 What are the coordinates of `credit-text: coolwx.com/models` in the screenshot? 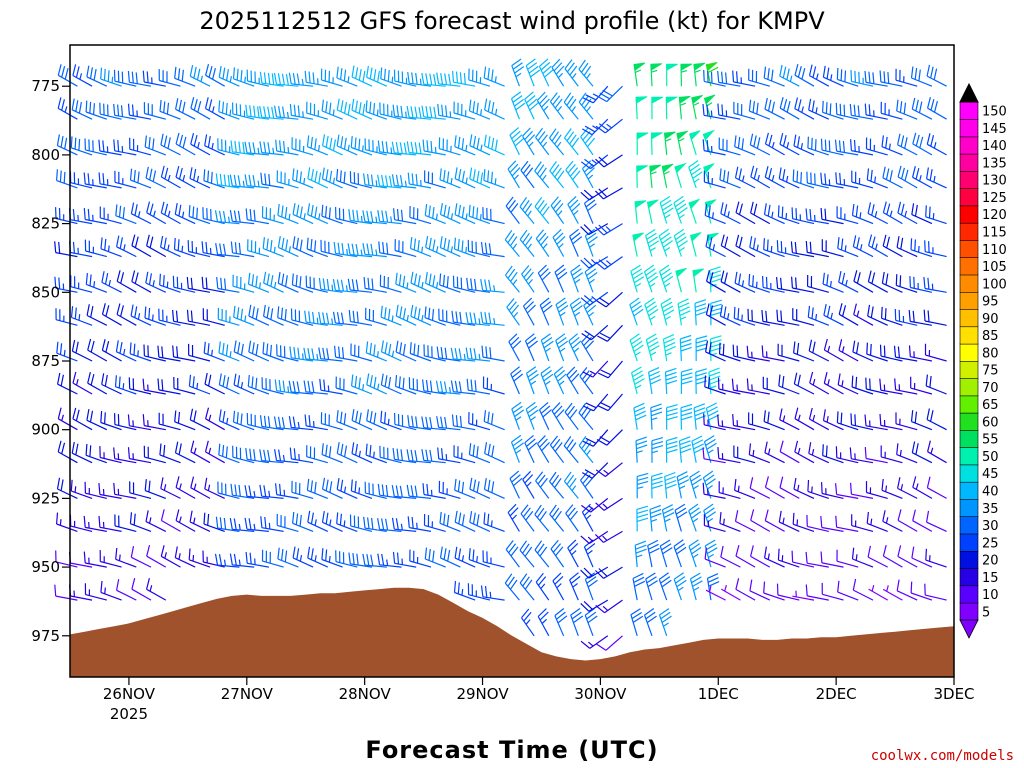 It's located at (942, 756).